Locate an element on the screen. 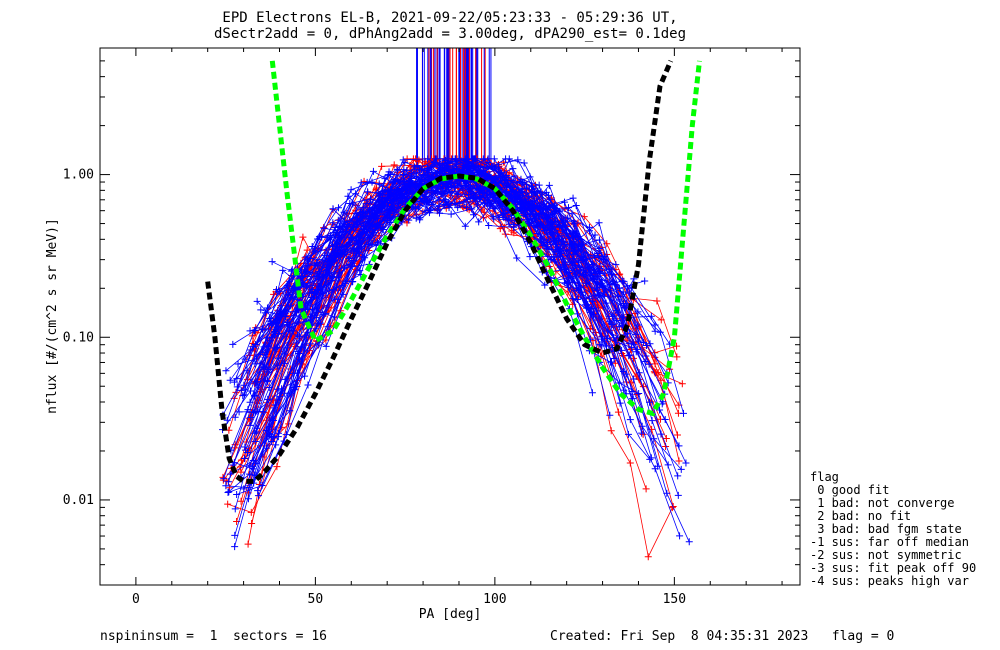  y-tick-label: 0.10 is located at coordinates (78, 337).